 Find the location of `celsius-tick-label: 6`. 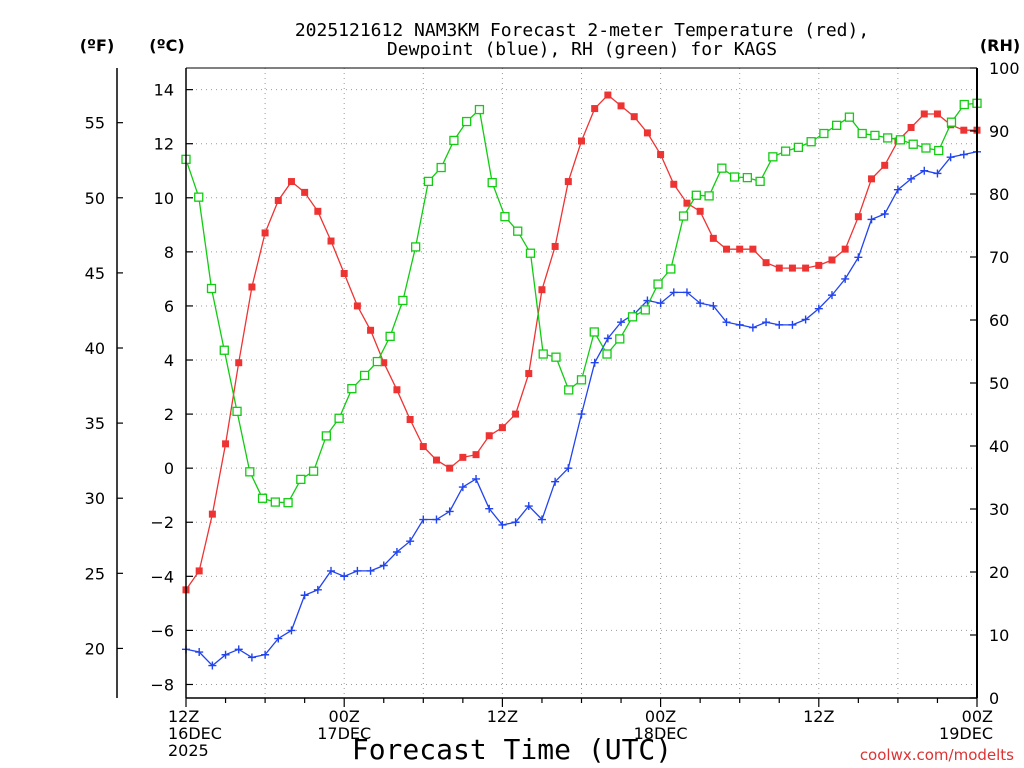

celsius-tick-label: 6 is located at coordinates (169, 306).